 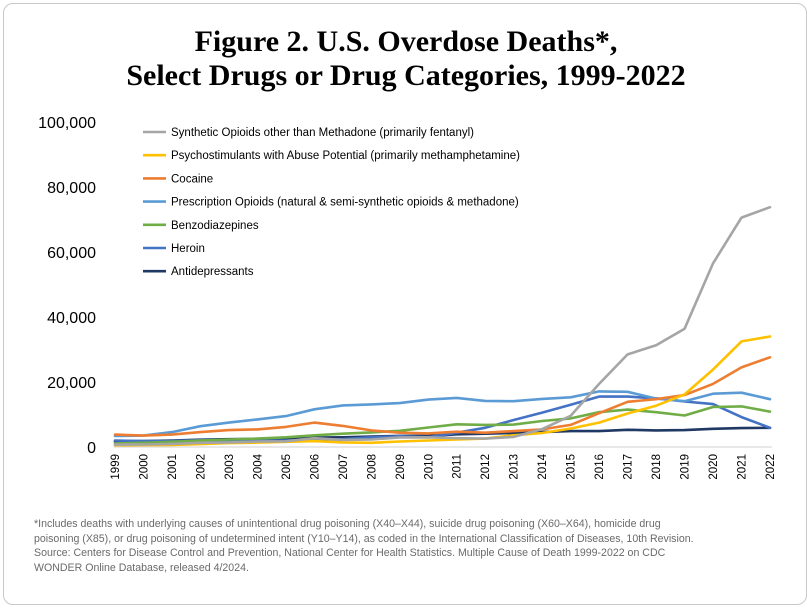 I want to click on x-tick-label: 2014, so click(x=543, y=466).